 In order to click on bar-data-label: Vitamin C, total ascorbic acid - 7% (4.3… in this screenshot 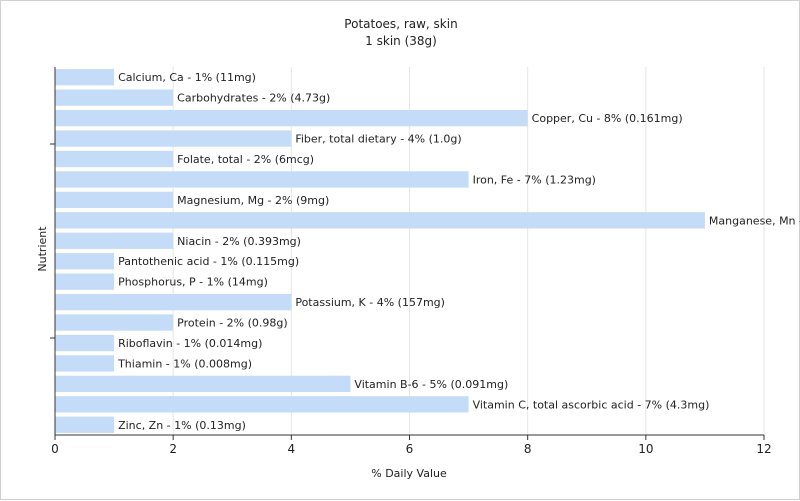, I will do `click(591, 404)`.